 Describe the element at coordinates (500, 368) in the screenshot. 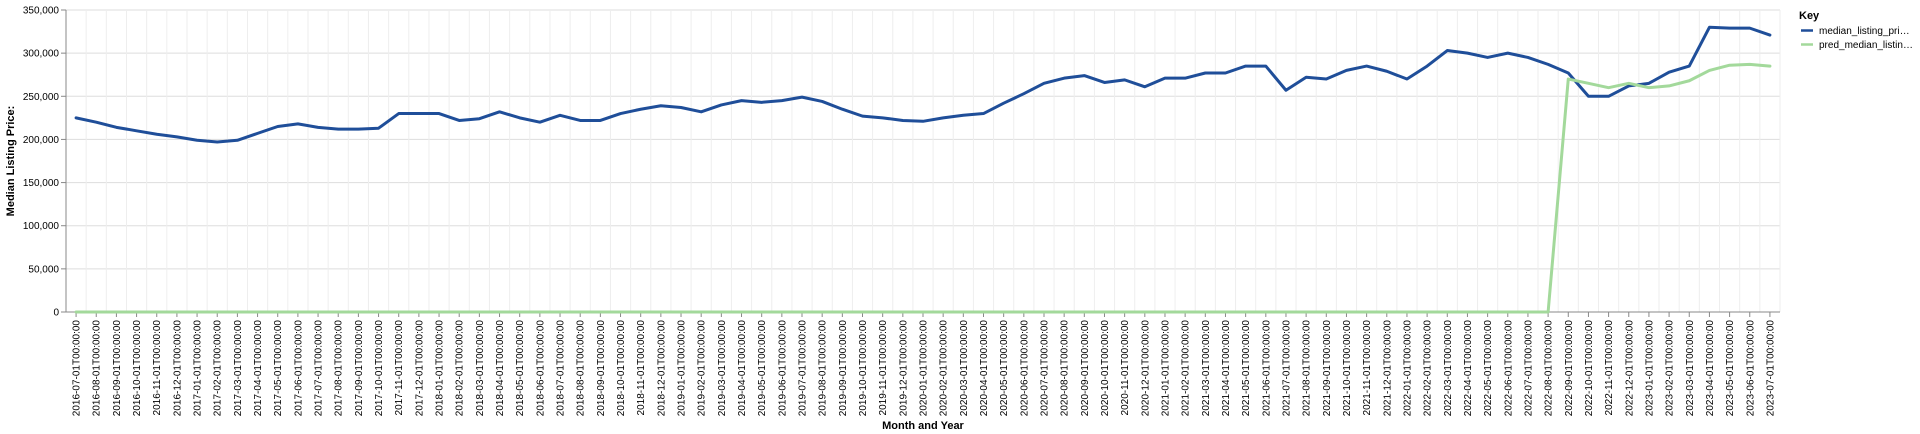

I see `x-tick-label: 2018-04-01T00:00:00` at that location.